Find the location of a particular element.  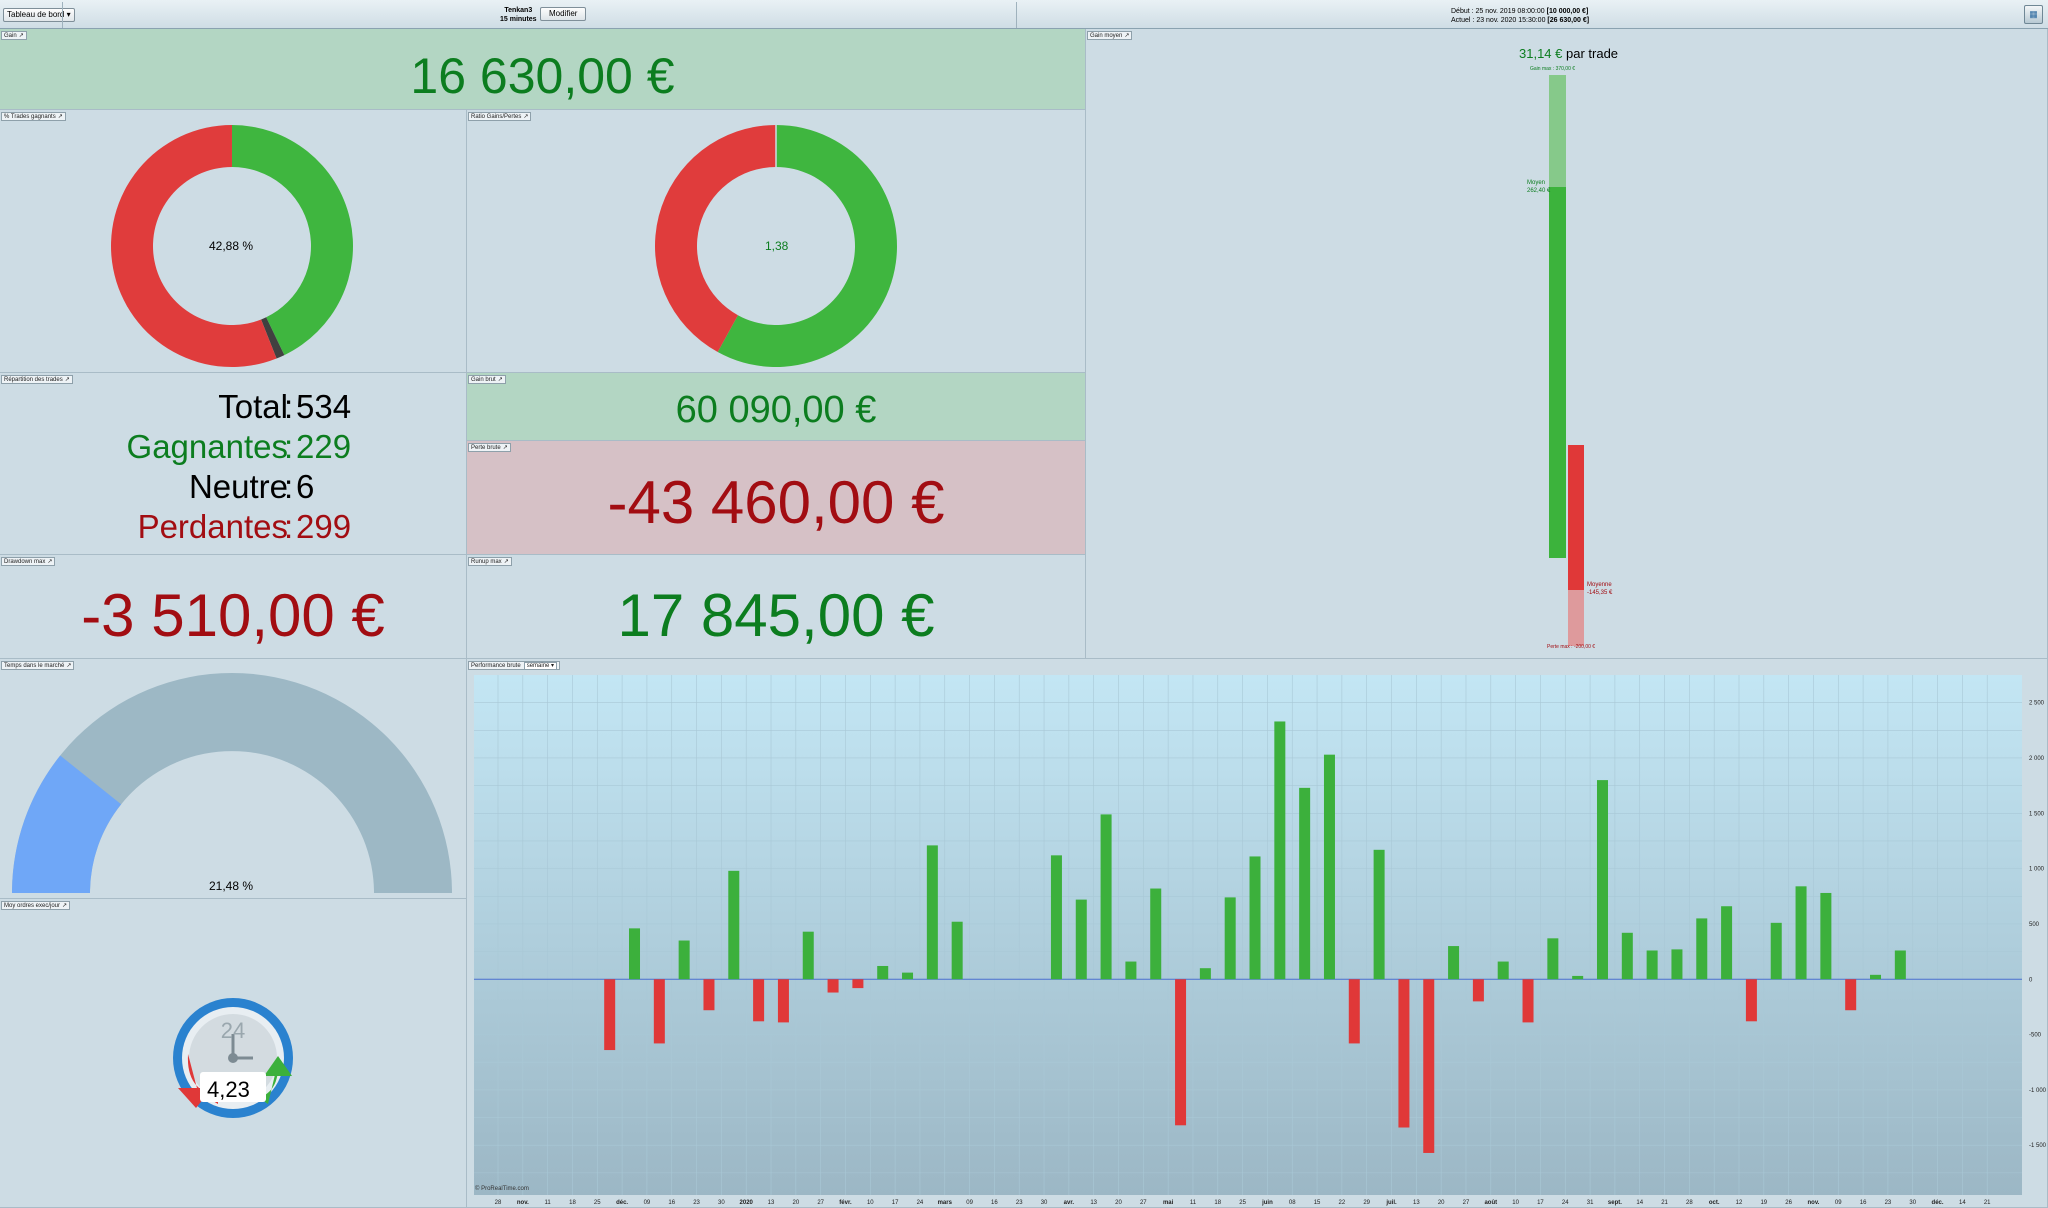

x-tick-label: juin is located at coordinates (1267, 1203).